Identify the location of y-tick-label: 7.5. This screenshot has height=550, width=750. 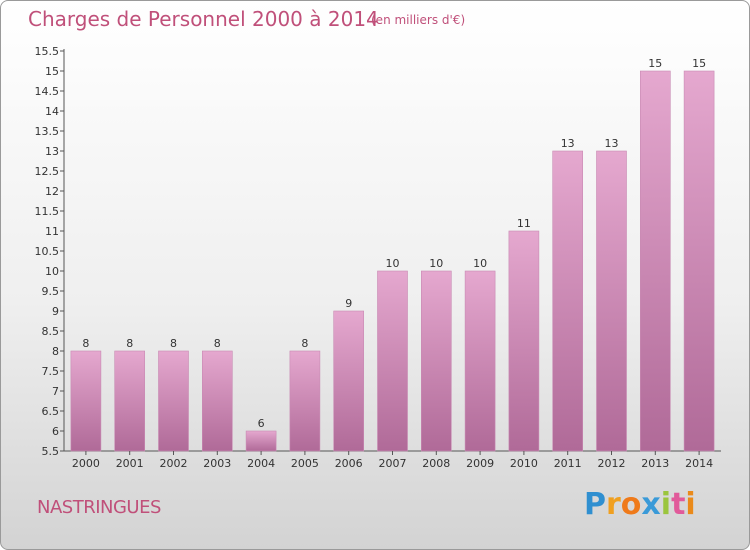
(51, 371).